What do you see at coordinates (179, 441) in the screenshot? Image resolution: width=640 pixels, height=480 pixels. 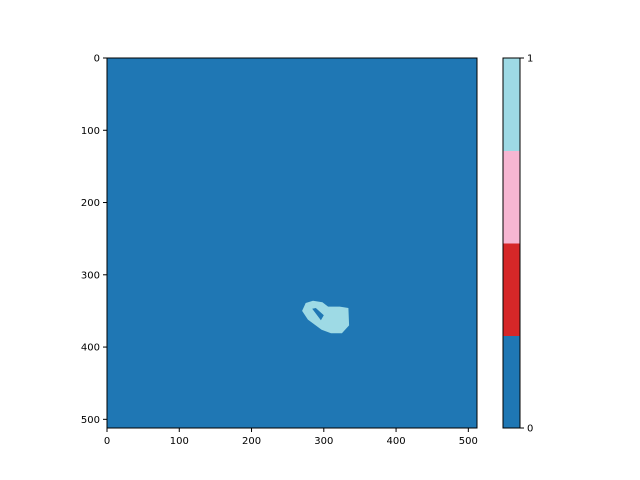 I see `x-tick-label: 100` at bounding box center [179, 441].